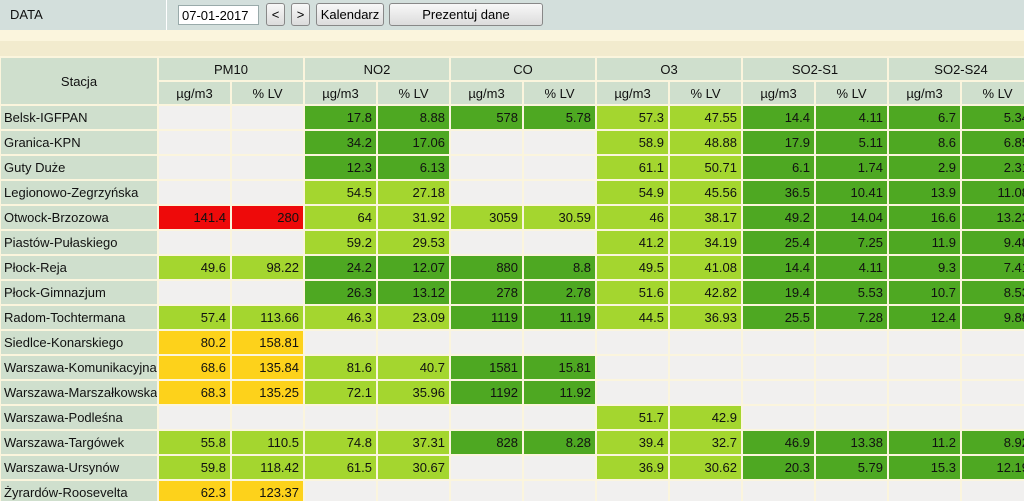  I want to click on percent-lv-cell: 2.78, so click(560, 292).